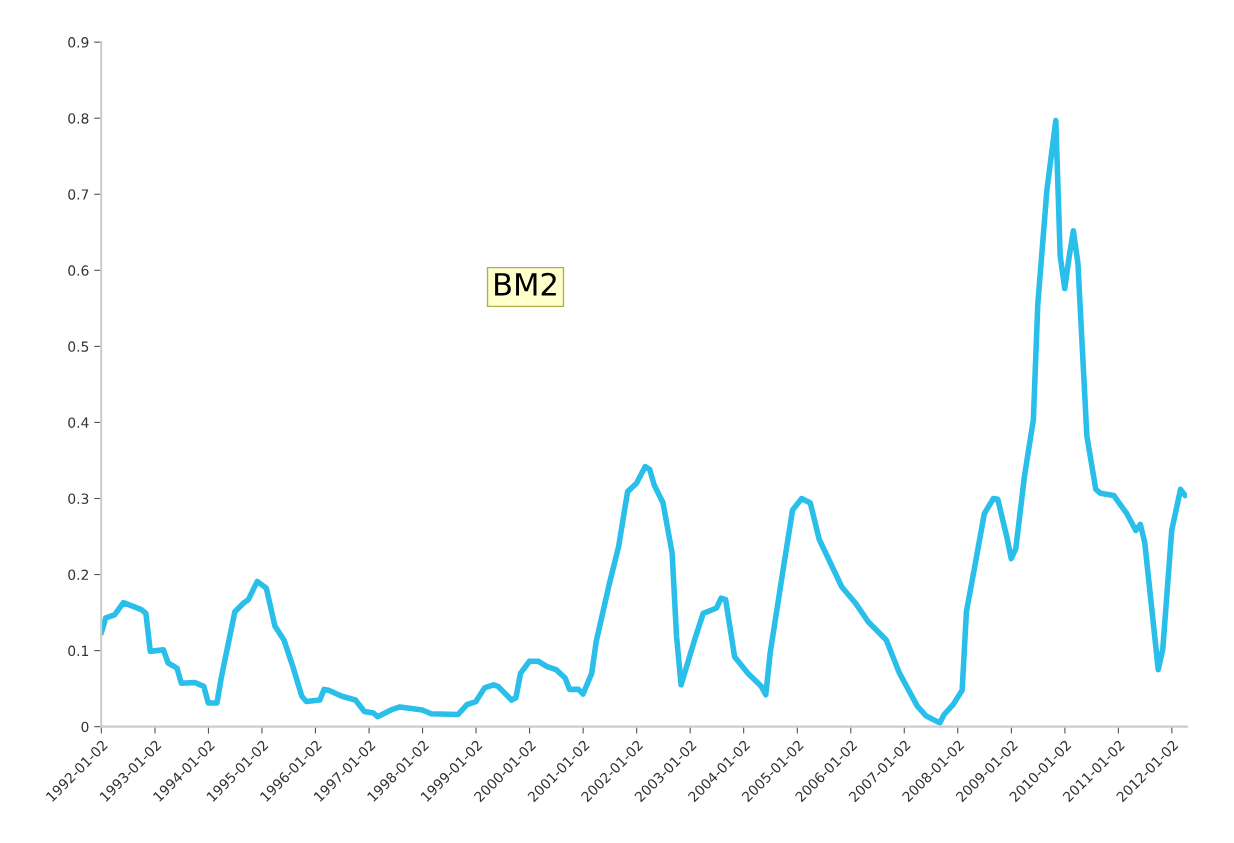  Describe the element at coordinates (78, 270) in the screenshot. I see `y-tick-label: 0.6` at that location.